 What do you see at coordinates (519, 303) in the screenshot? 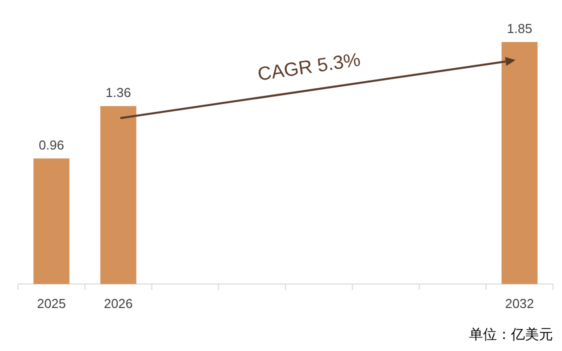
I see `x-tick-label: 2032` at bounding box center [519, 303].